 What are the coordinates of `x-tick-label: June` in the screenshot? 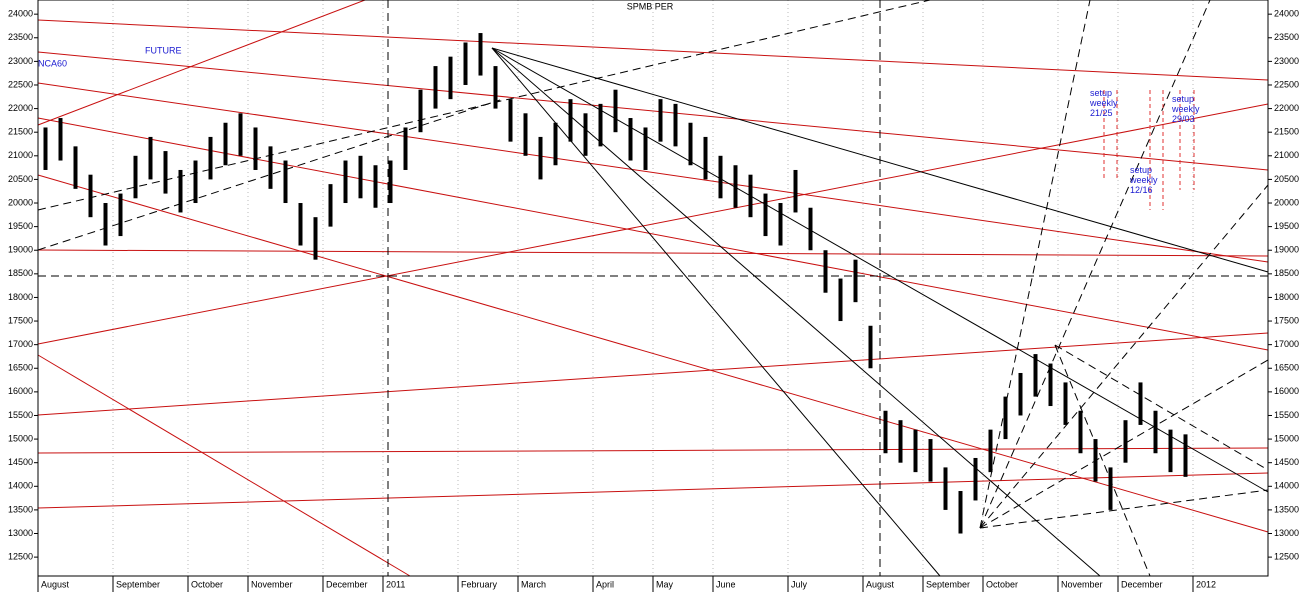 It's located at (726, 584).